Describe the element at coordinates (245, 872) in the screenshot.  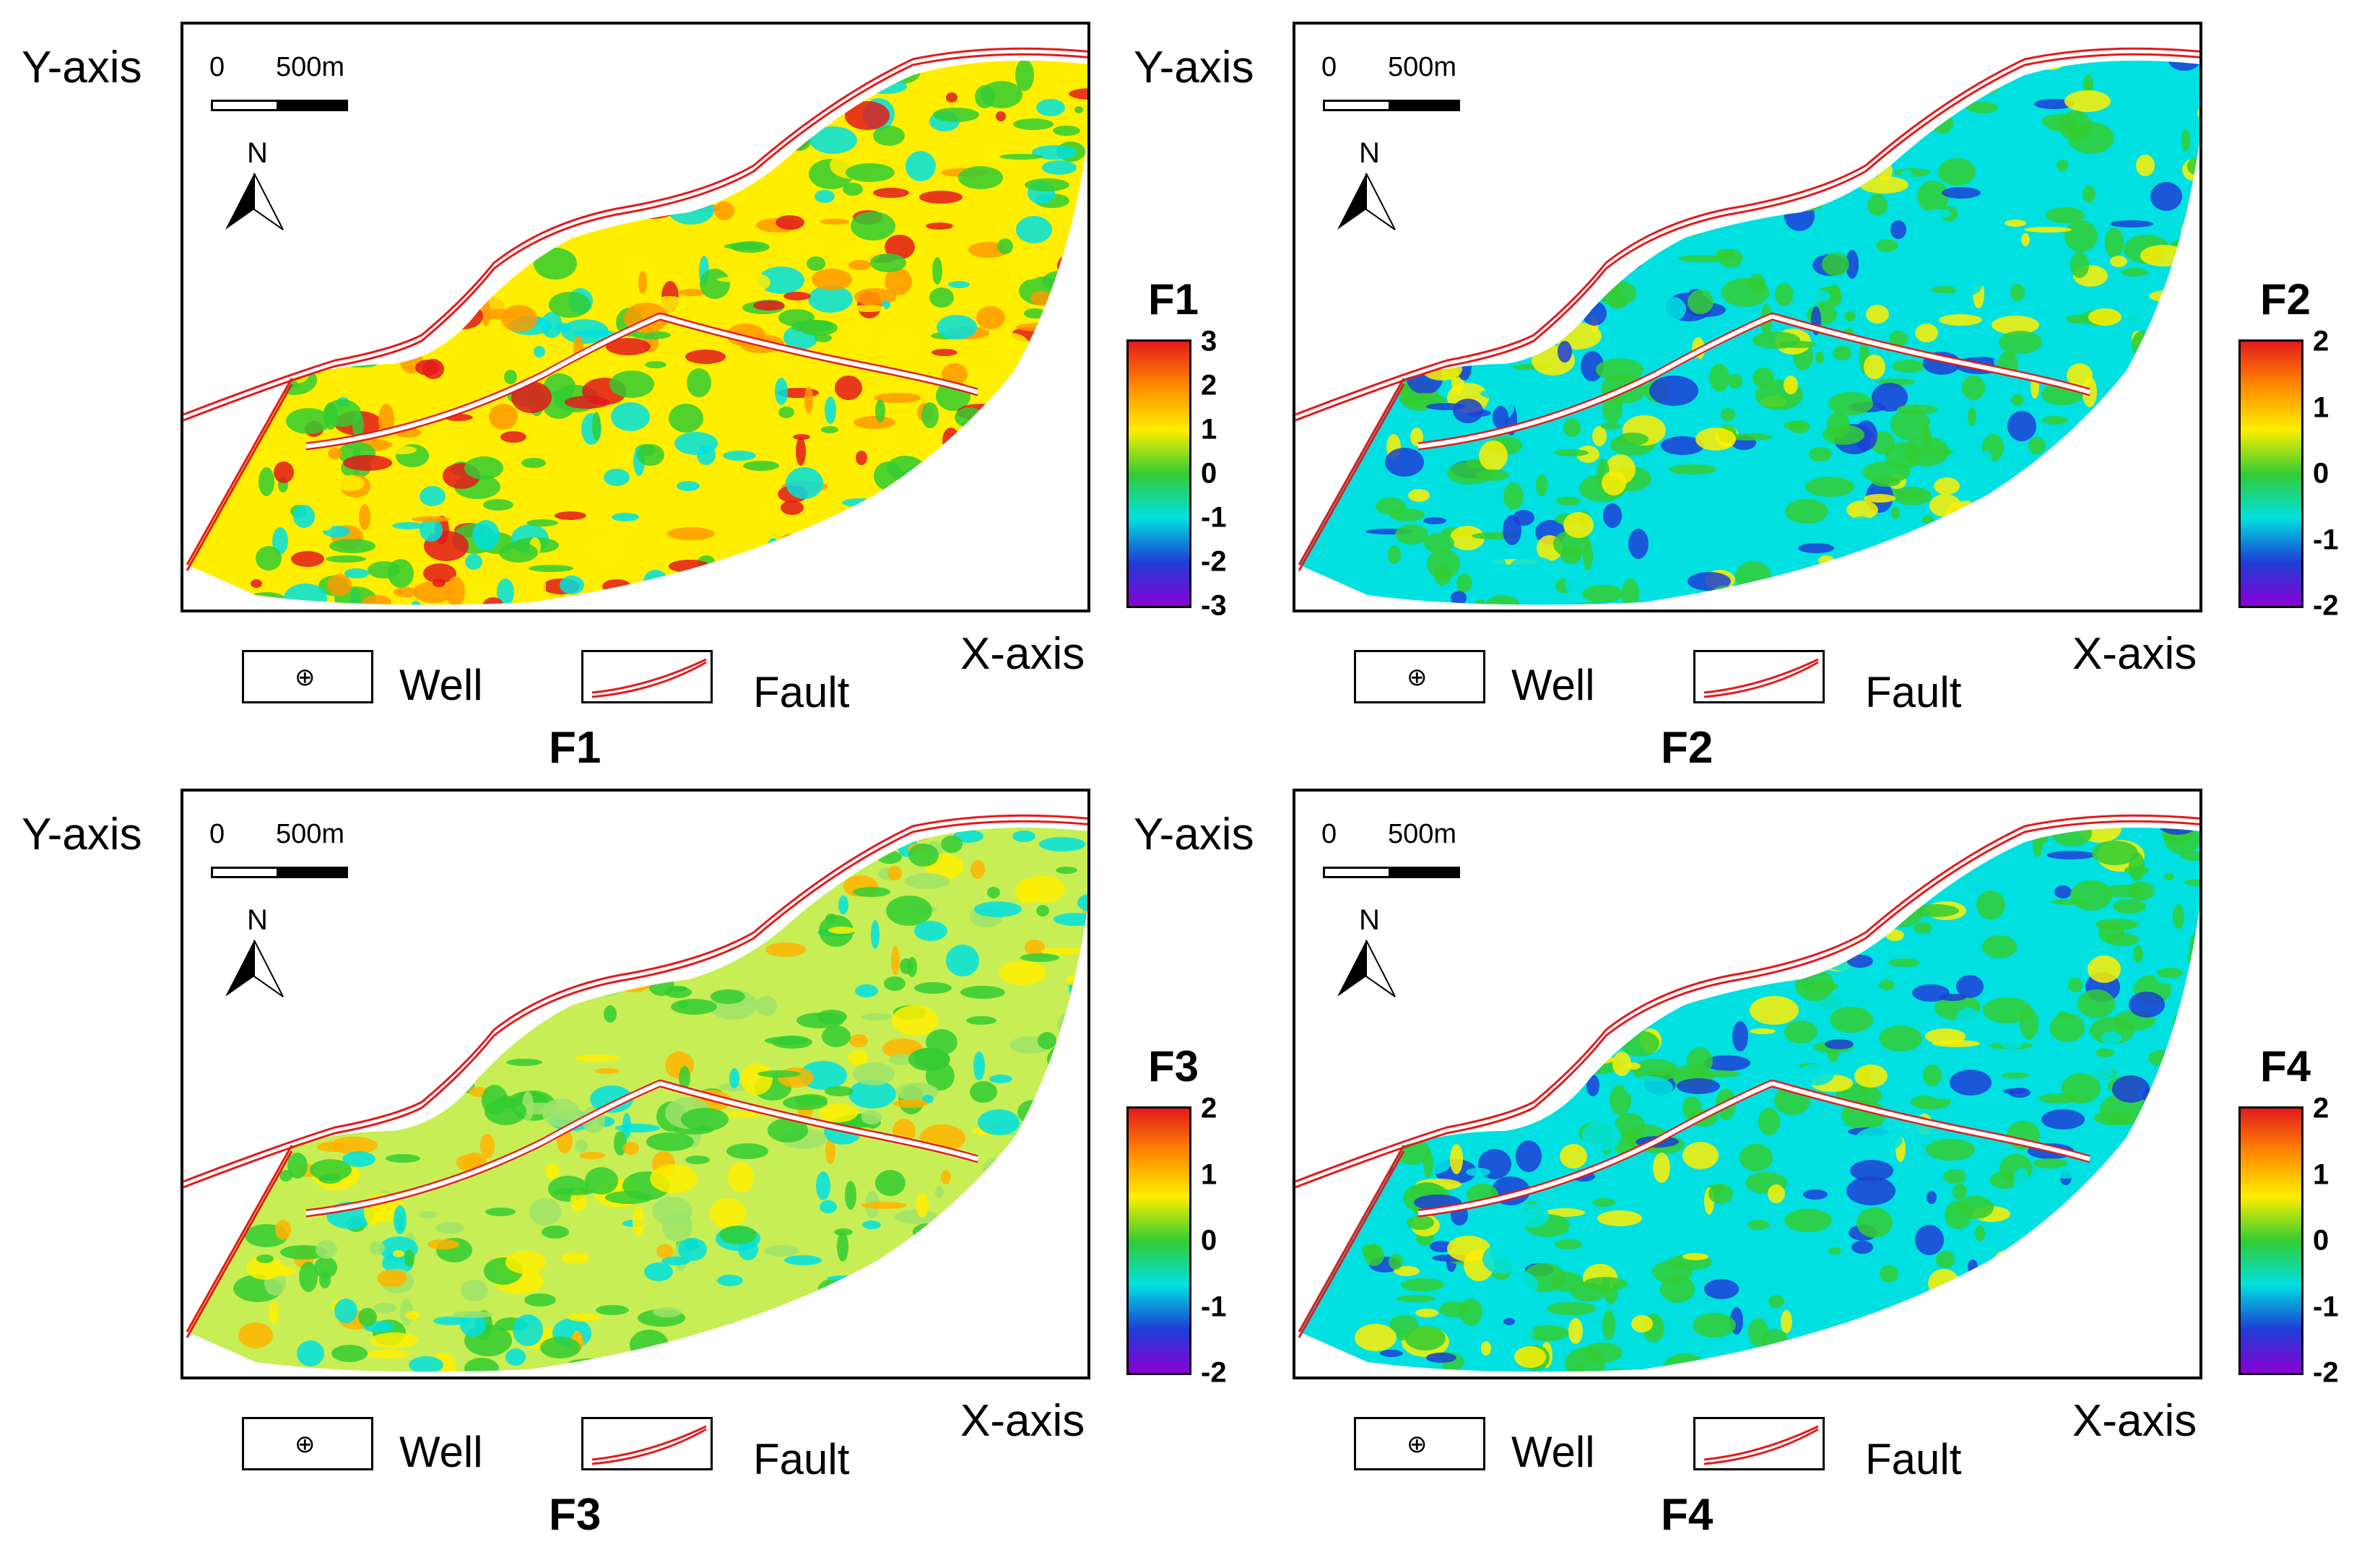
I see `scale-bar-white` at that location.